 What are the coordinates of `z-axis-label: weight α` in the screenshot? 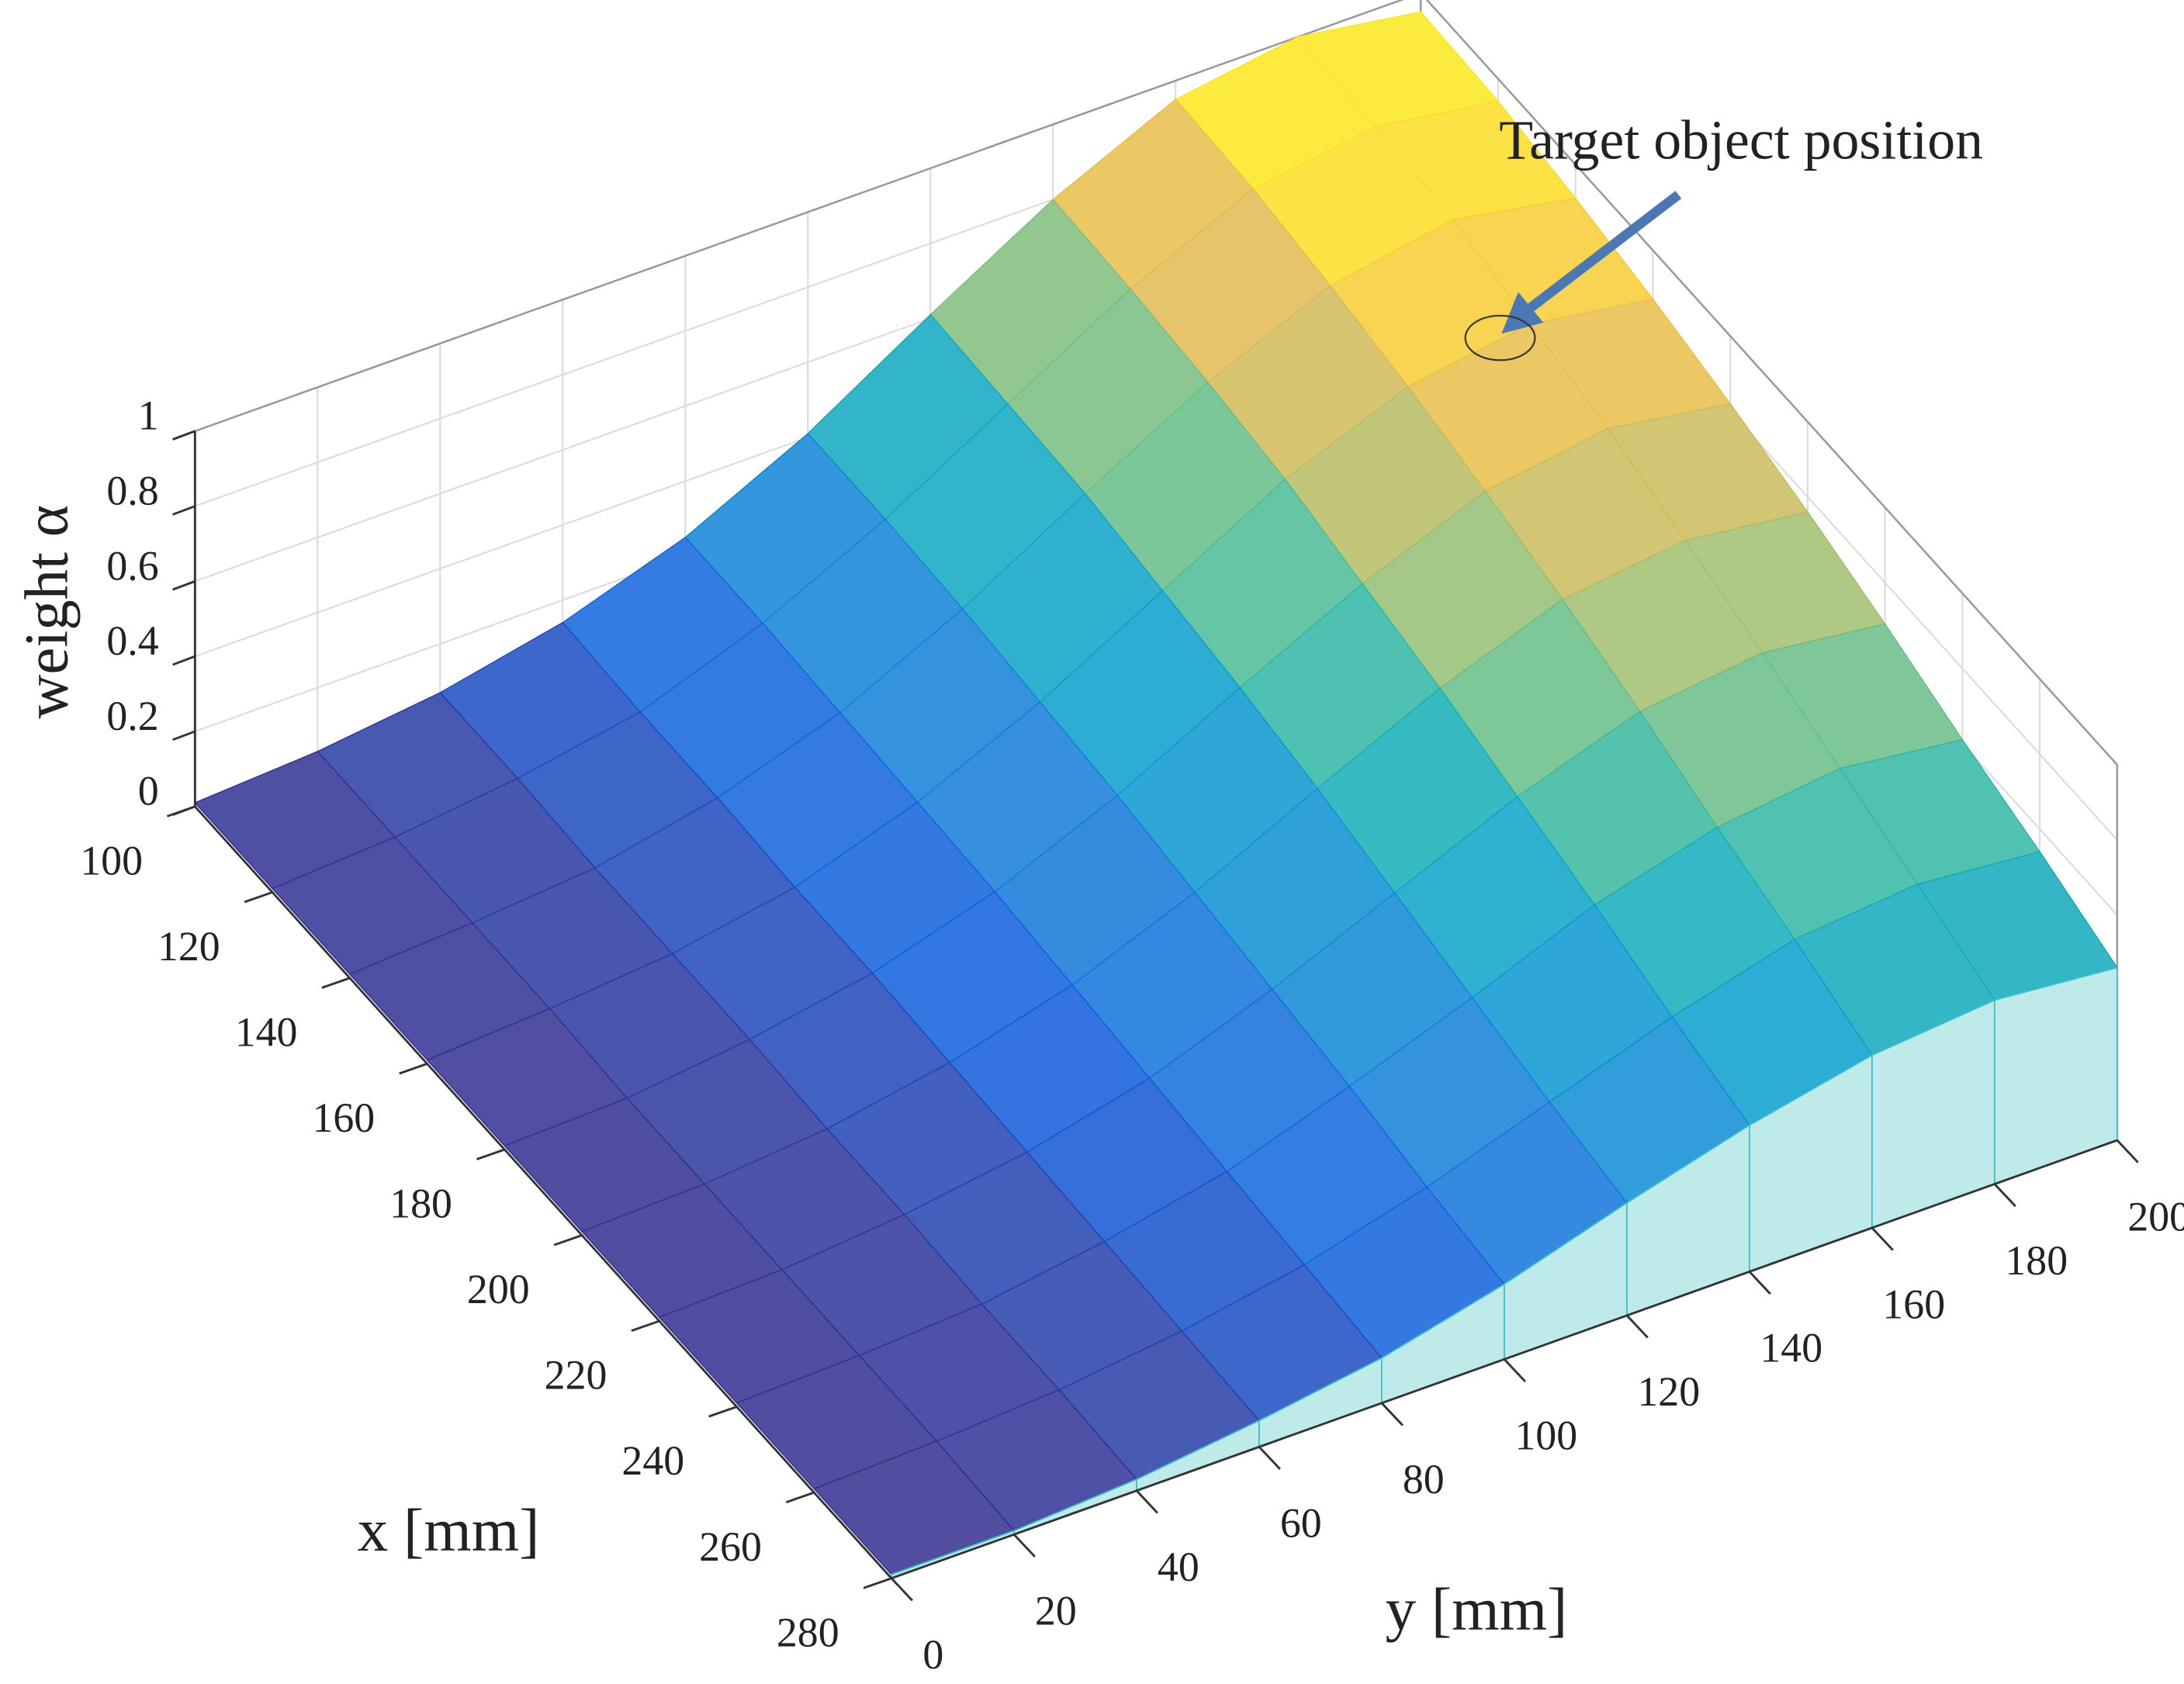 It's located at (47, 612).